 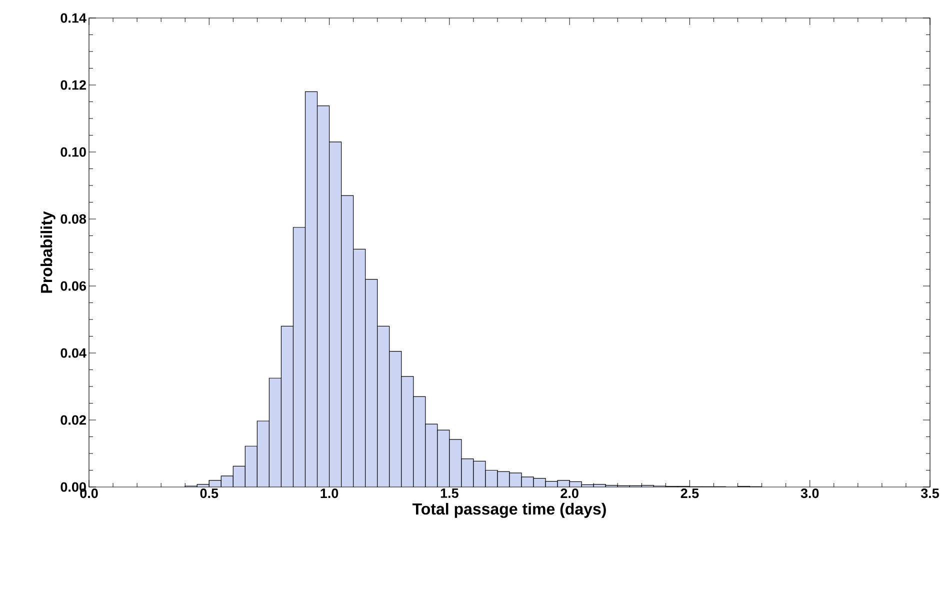 What do you see at coordinates (73, 18) in the screenshot?
I see `y-tick-label: 0.14` at bounding box center [73, 18].